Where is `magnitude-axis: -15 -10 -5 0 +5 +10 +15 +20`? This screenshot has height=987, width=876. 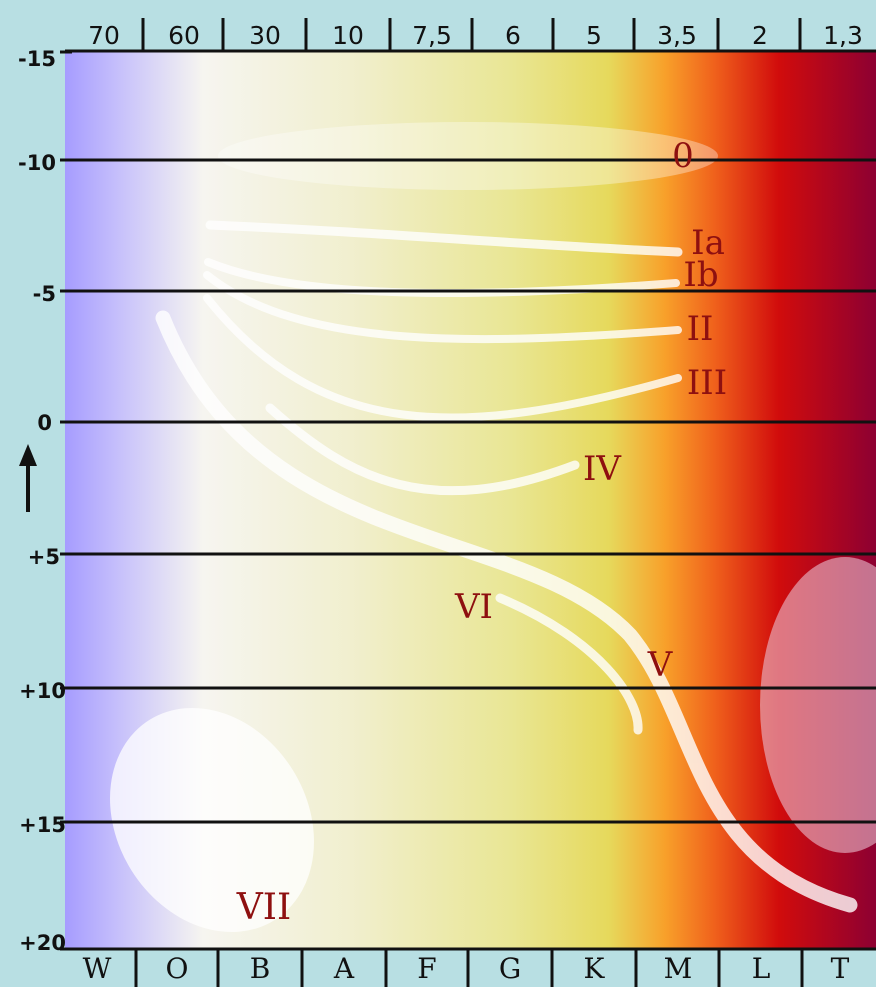 magnitude-axis: -15 -10 -5 0 +5 +10 +15 +20 is located at coordinates (45, 501).